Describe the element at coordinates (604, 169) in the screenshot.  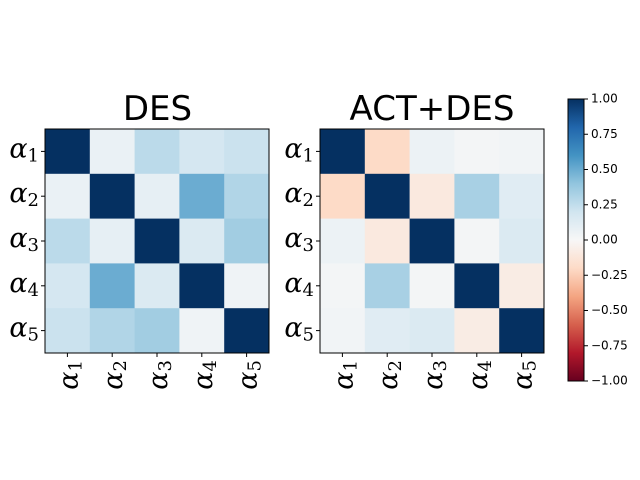
I see `colorbar-tick-label: 0.50` at that location.